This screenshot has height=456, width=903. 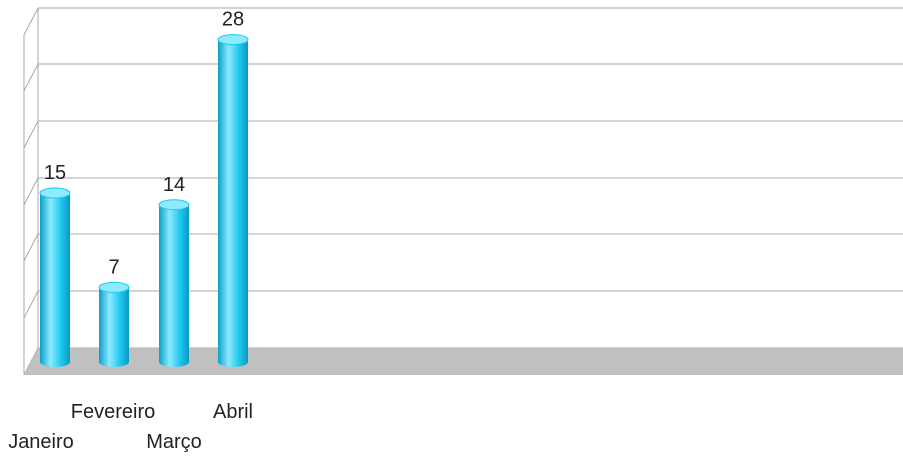 I want to click on category-label: Março, so click(x=174, y=442).